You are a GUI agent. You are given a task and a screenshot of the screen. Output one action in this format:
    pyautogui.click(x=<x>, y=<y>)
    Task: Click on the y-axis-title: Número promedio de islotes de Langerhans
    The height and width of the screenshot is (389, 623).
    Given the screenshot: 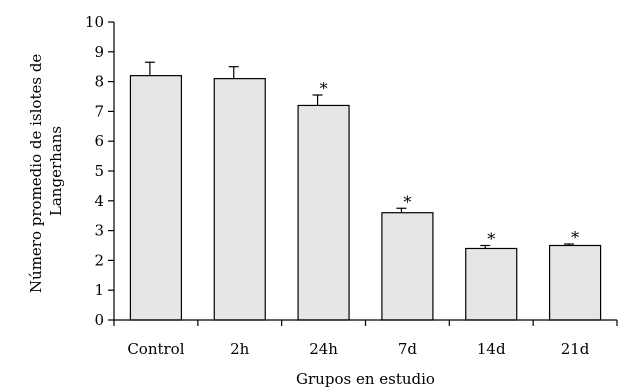 What is the action you would take?
    pyautogui.click(x=46, y=171)
    